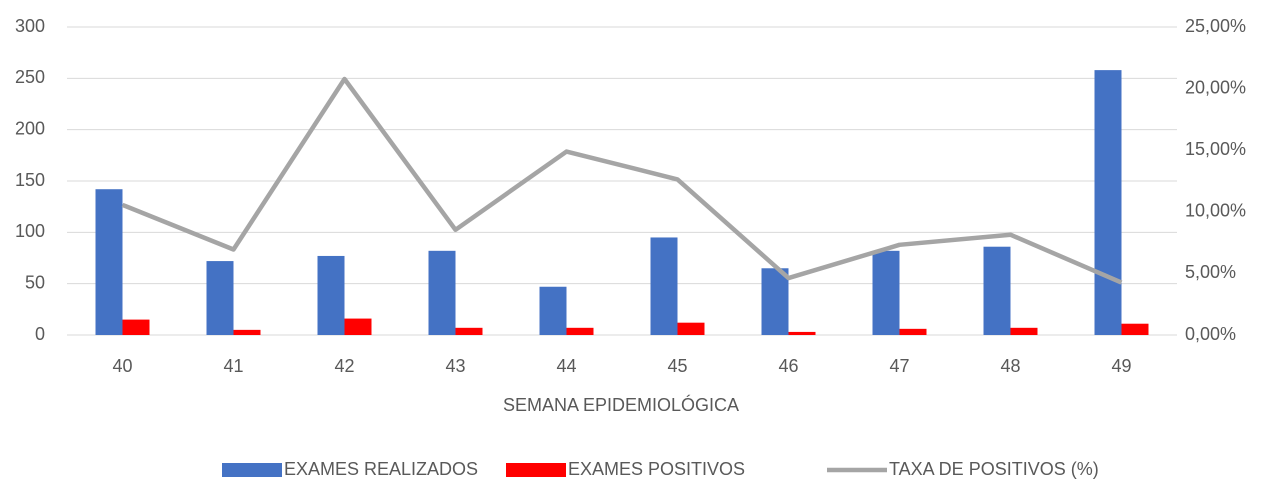  Describe the element at coordinates (1215, 26) in the screenshot. I see `y2-tick-label: 25,00%` at that location.